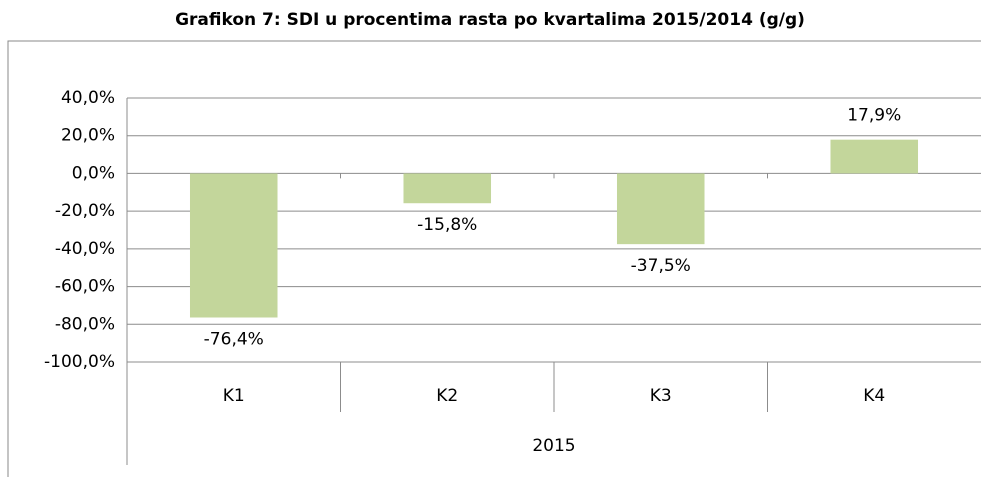  What do you see at coordinates (234, 339) in the screenshot?
I see `value-label: -76,4%` at bounding box center [234, 339].